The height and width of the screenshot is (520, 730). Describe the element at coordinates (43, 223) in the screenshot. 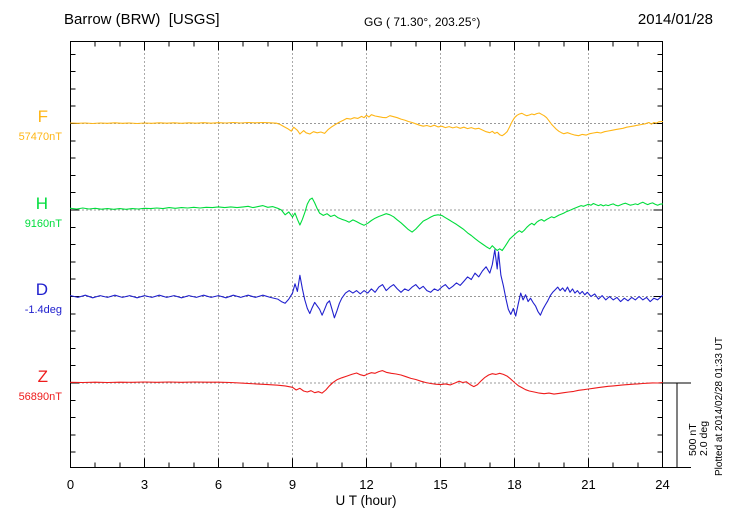

I see `channel-baseline-value-H: 9160nT` at that location.